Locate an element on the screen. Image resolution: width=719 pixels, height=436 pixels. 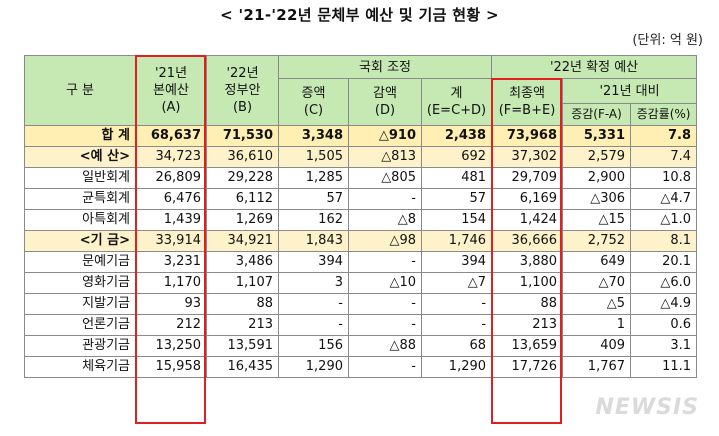
change-cell: 1 is located at coordinates (597, 325).